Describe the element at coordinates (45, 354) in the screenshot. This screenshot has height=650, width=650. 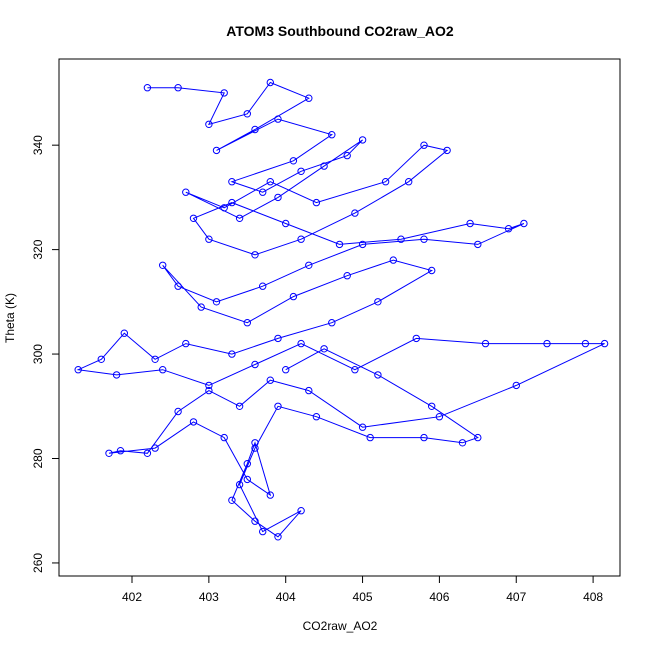
I see `y-axis: 260 280 300 320 340` at that location.